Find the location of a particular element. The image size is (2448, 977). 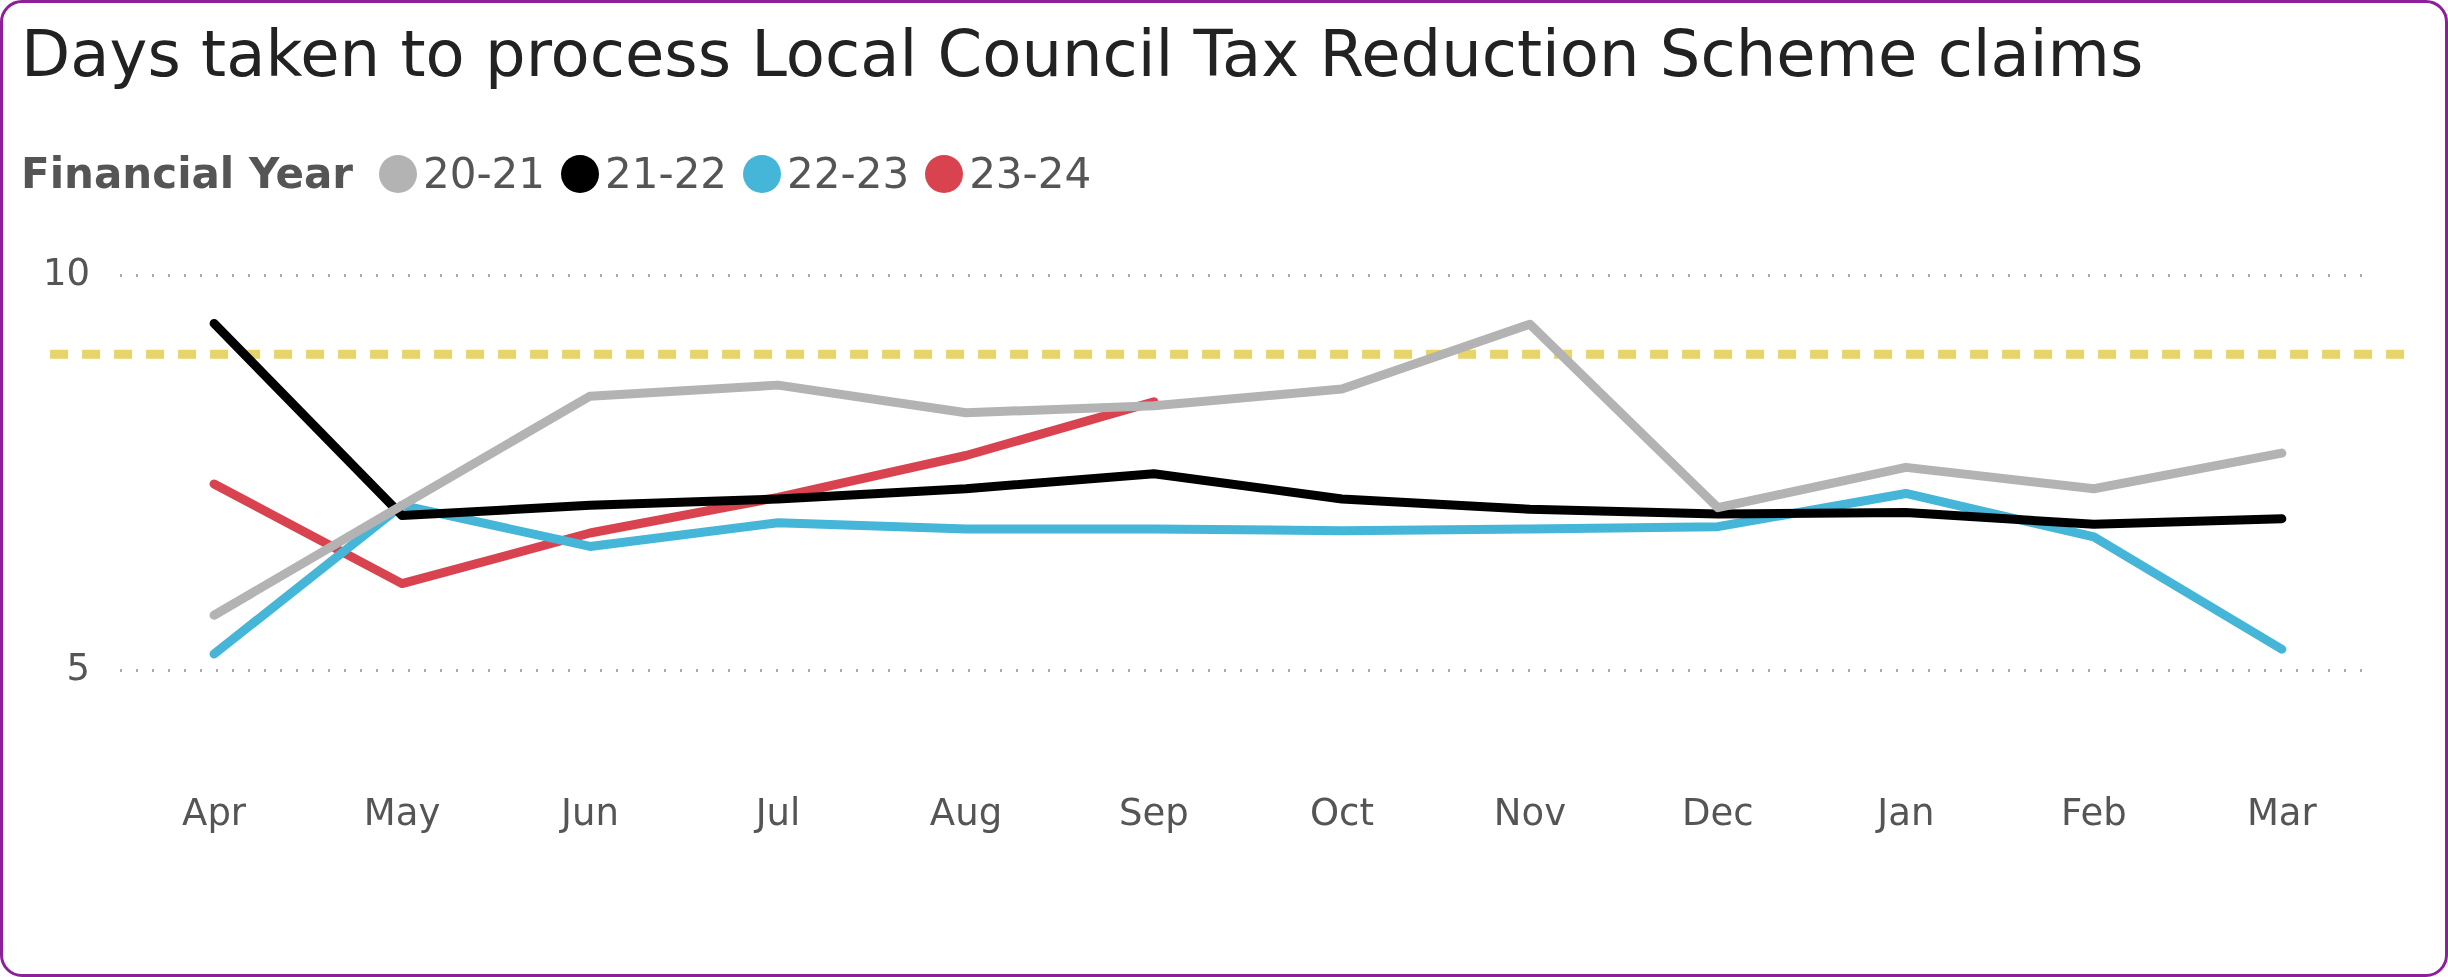

x-tick-label: Jul is located at coordinates (777, 813).